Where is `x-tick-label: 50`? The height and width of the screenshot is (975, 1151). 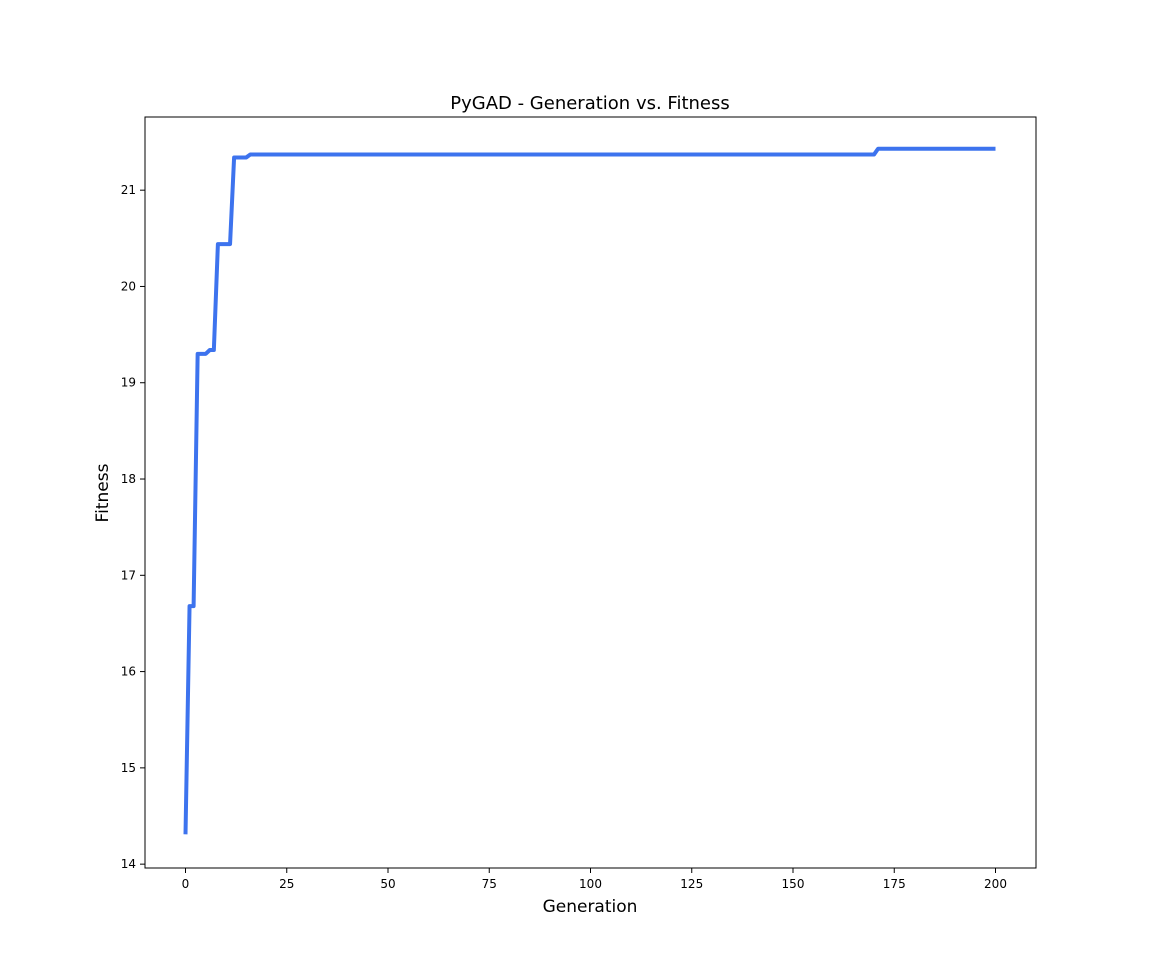 x-tick-label: 50 is located at coordinates (387, 884).